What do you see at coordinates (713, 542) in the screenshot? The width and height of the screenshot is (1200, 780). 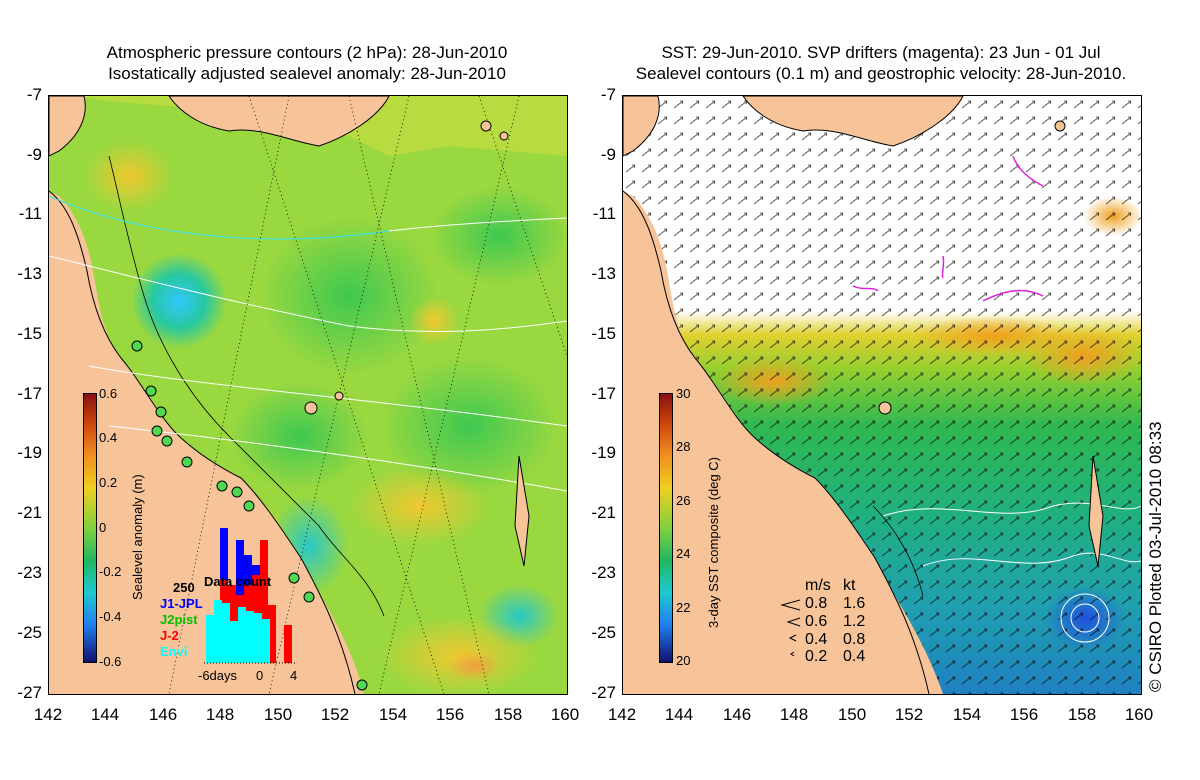 I see `sst-colorbar-title: 3-day SST composite (deg C)` at bounding box center [713, 542].